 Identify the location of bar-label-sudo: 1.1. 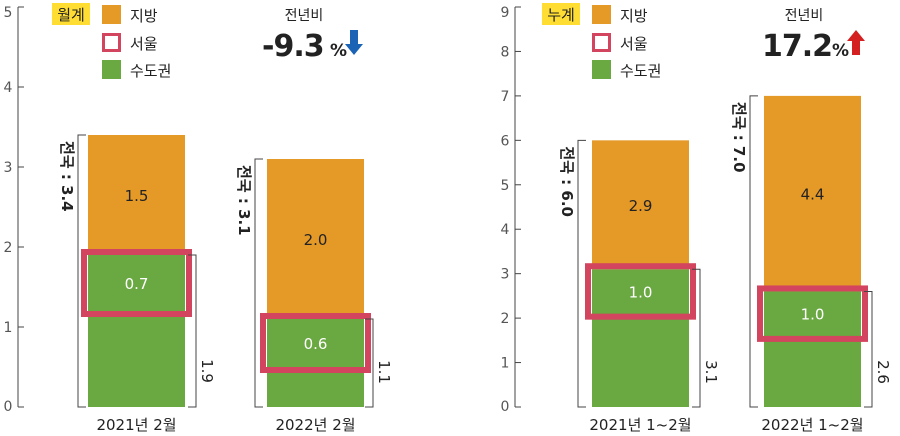
(384, 372).